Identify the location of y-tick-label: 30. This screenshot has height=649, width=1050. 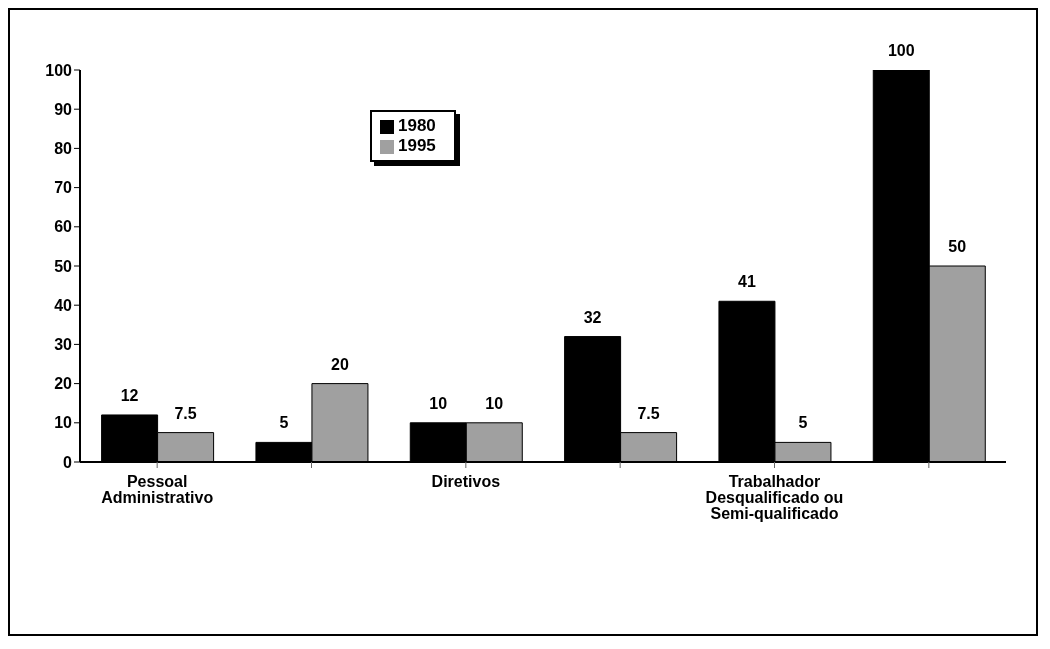
(63, 345).